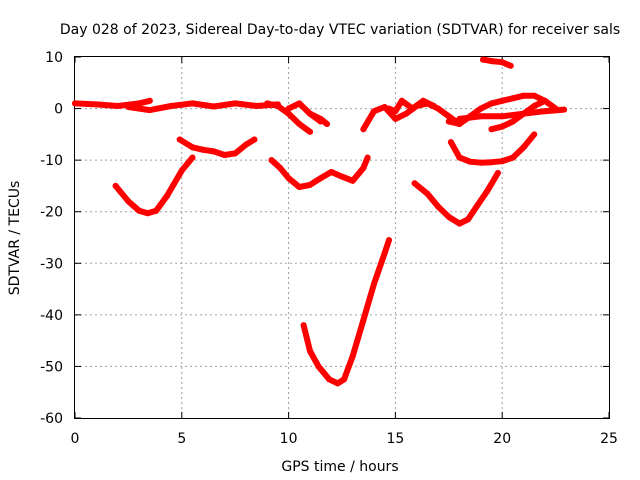 This screenshot has width=640, height=480. Describe the element at coordinates (15, 238) in the screenshot. I see `y-axis-title: SDTVAR / TECUs` at that location.